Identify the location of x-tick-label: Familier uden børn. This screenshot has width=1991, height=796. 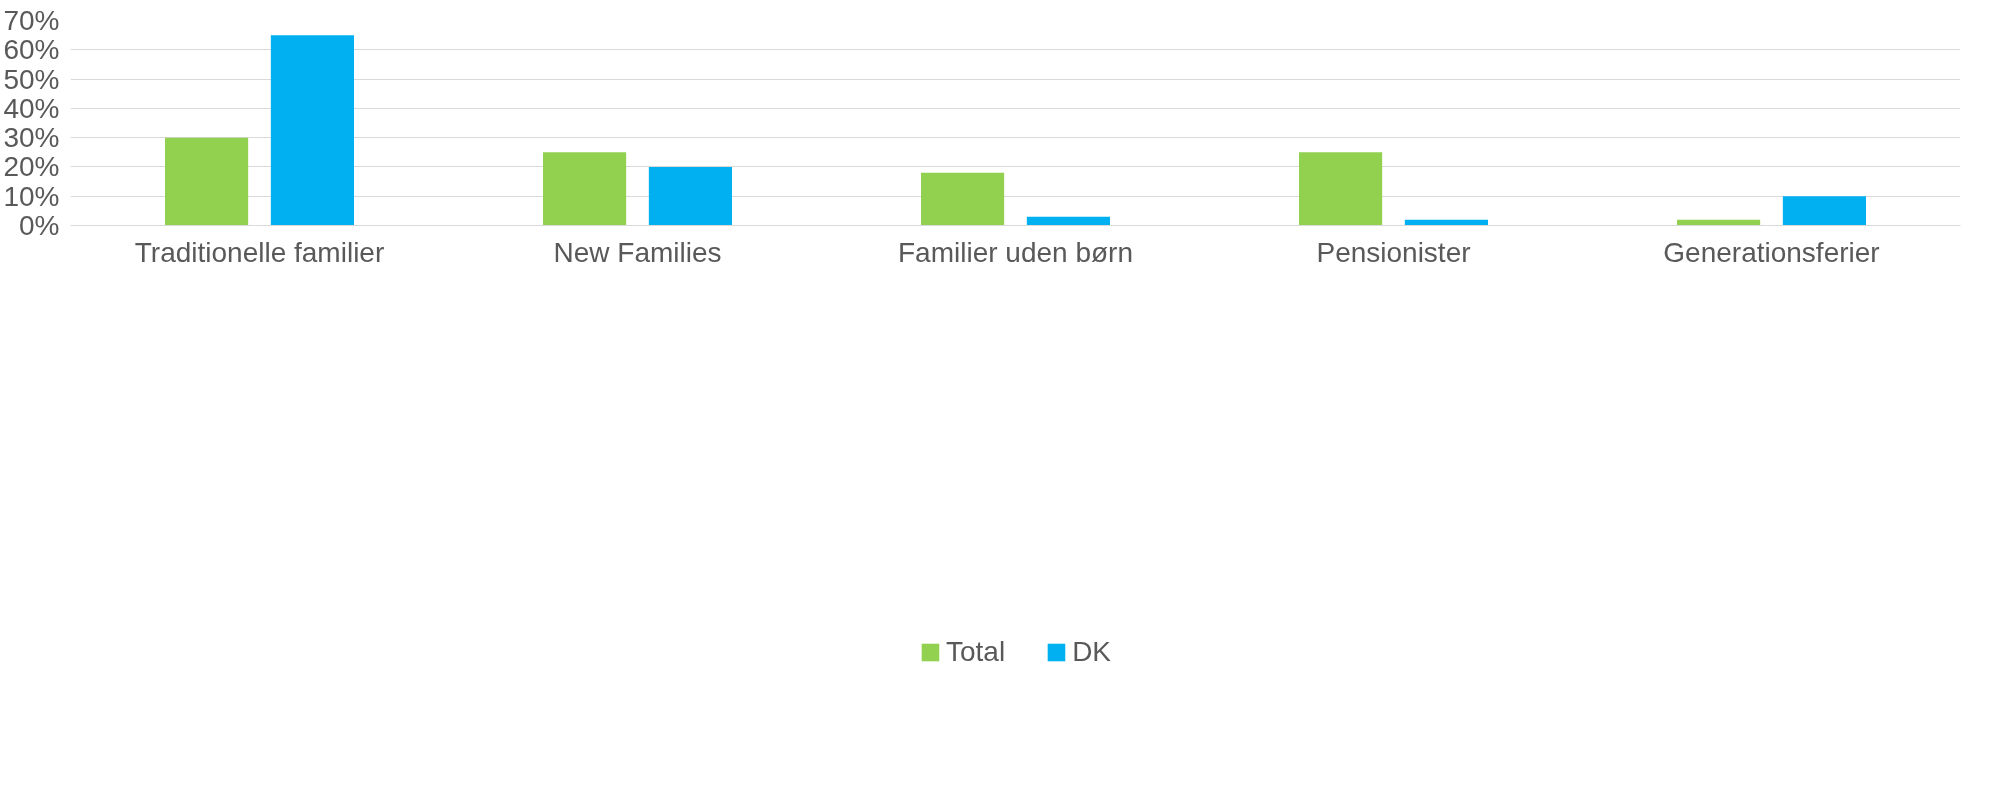
(1015, 252).